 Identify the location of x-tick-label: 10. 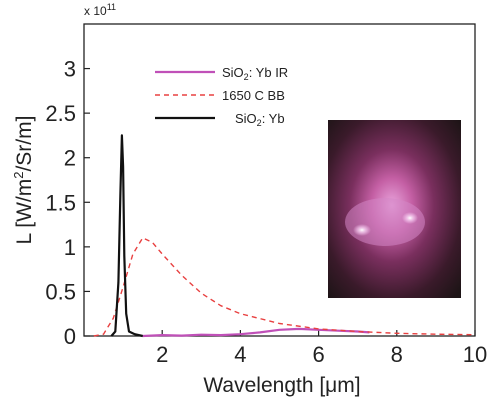
(475, 354).